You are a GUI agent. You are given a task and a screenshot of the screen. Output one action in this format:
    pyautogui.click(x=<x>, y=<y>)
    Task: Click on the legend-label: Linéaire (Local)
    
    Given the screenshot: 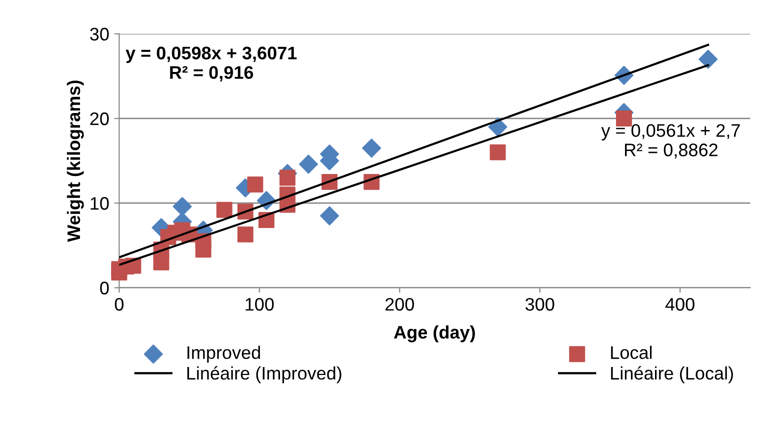 What is the action you would take?
    pyautogui.click(x=672, y=375)
    